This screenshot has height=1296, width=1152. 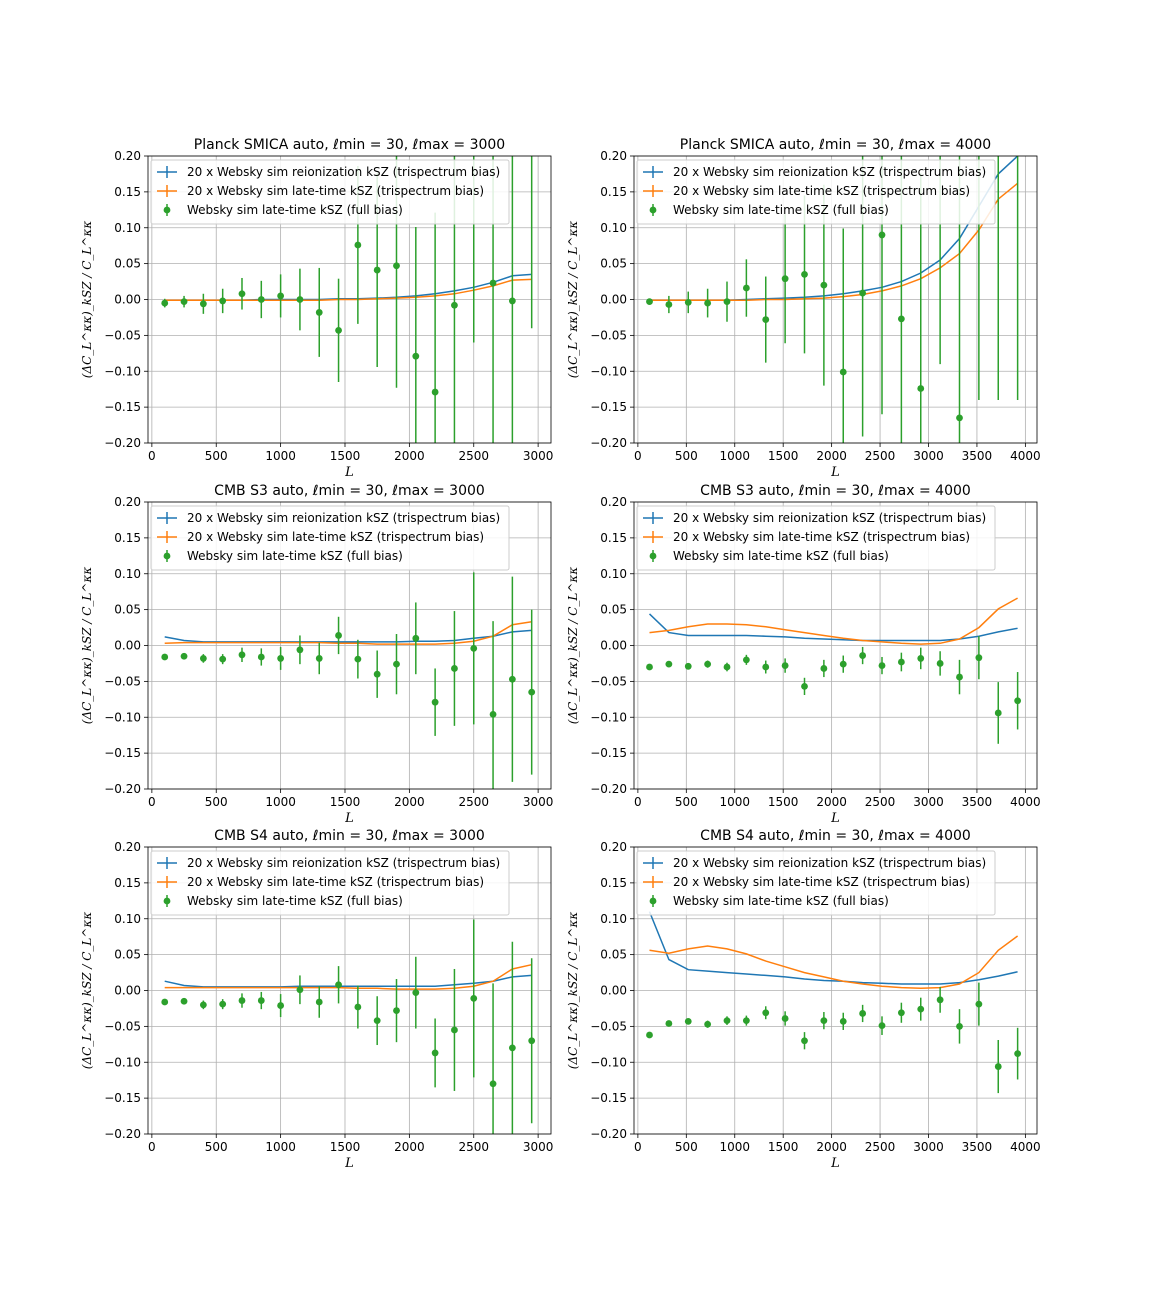 I want to click on panel-title-main: CMB S3 auto,, so click(x=263, y=491).